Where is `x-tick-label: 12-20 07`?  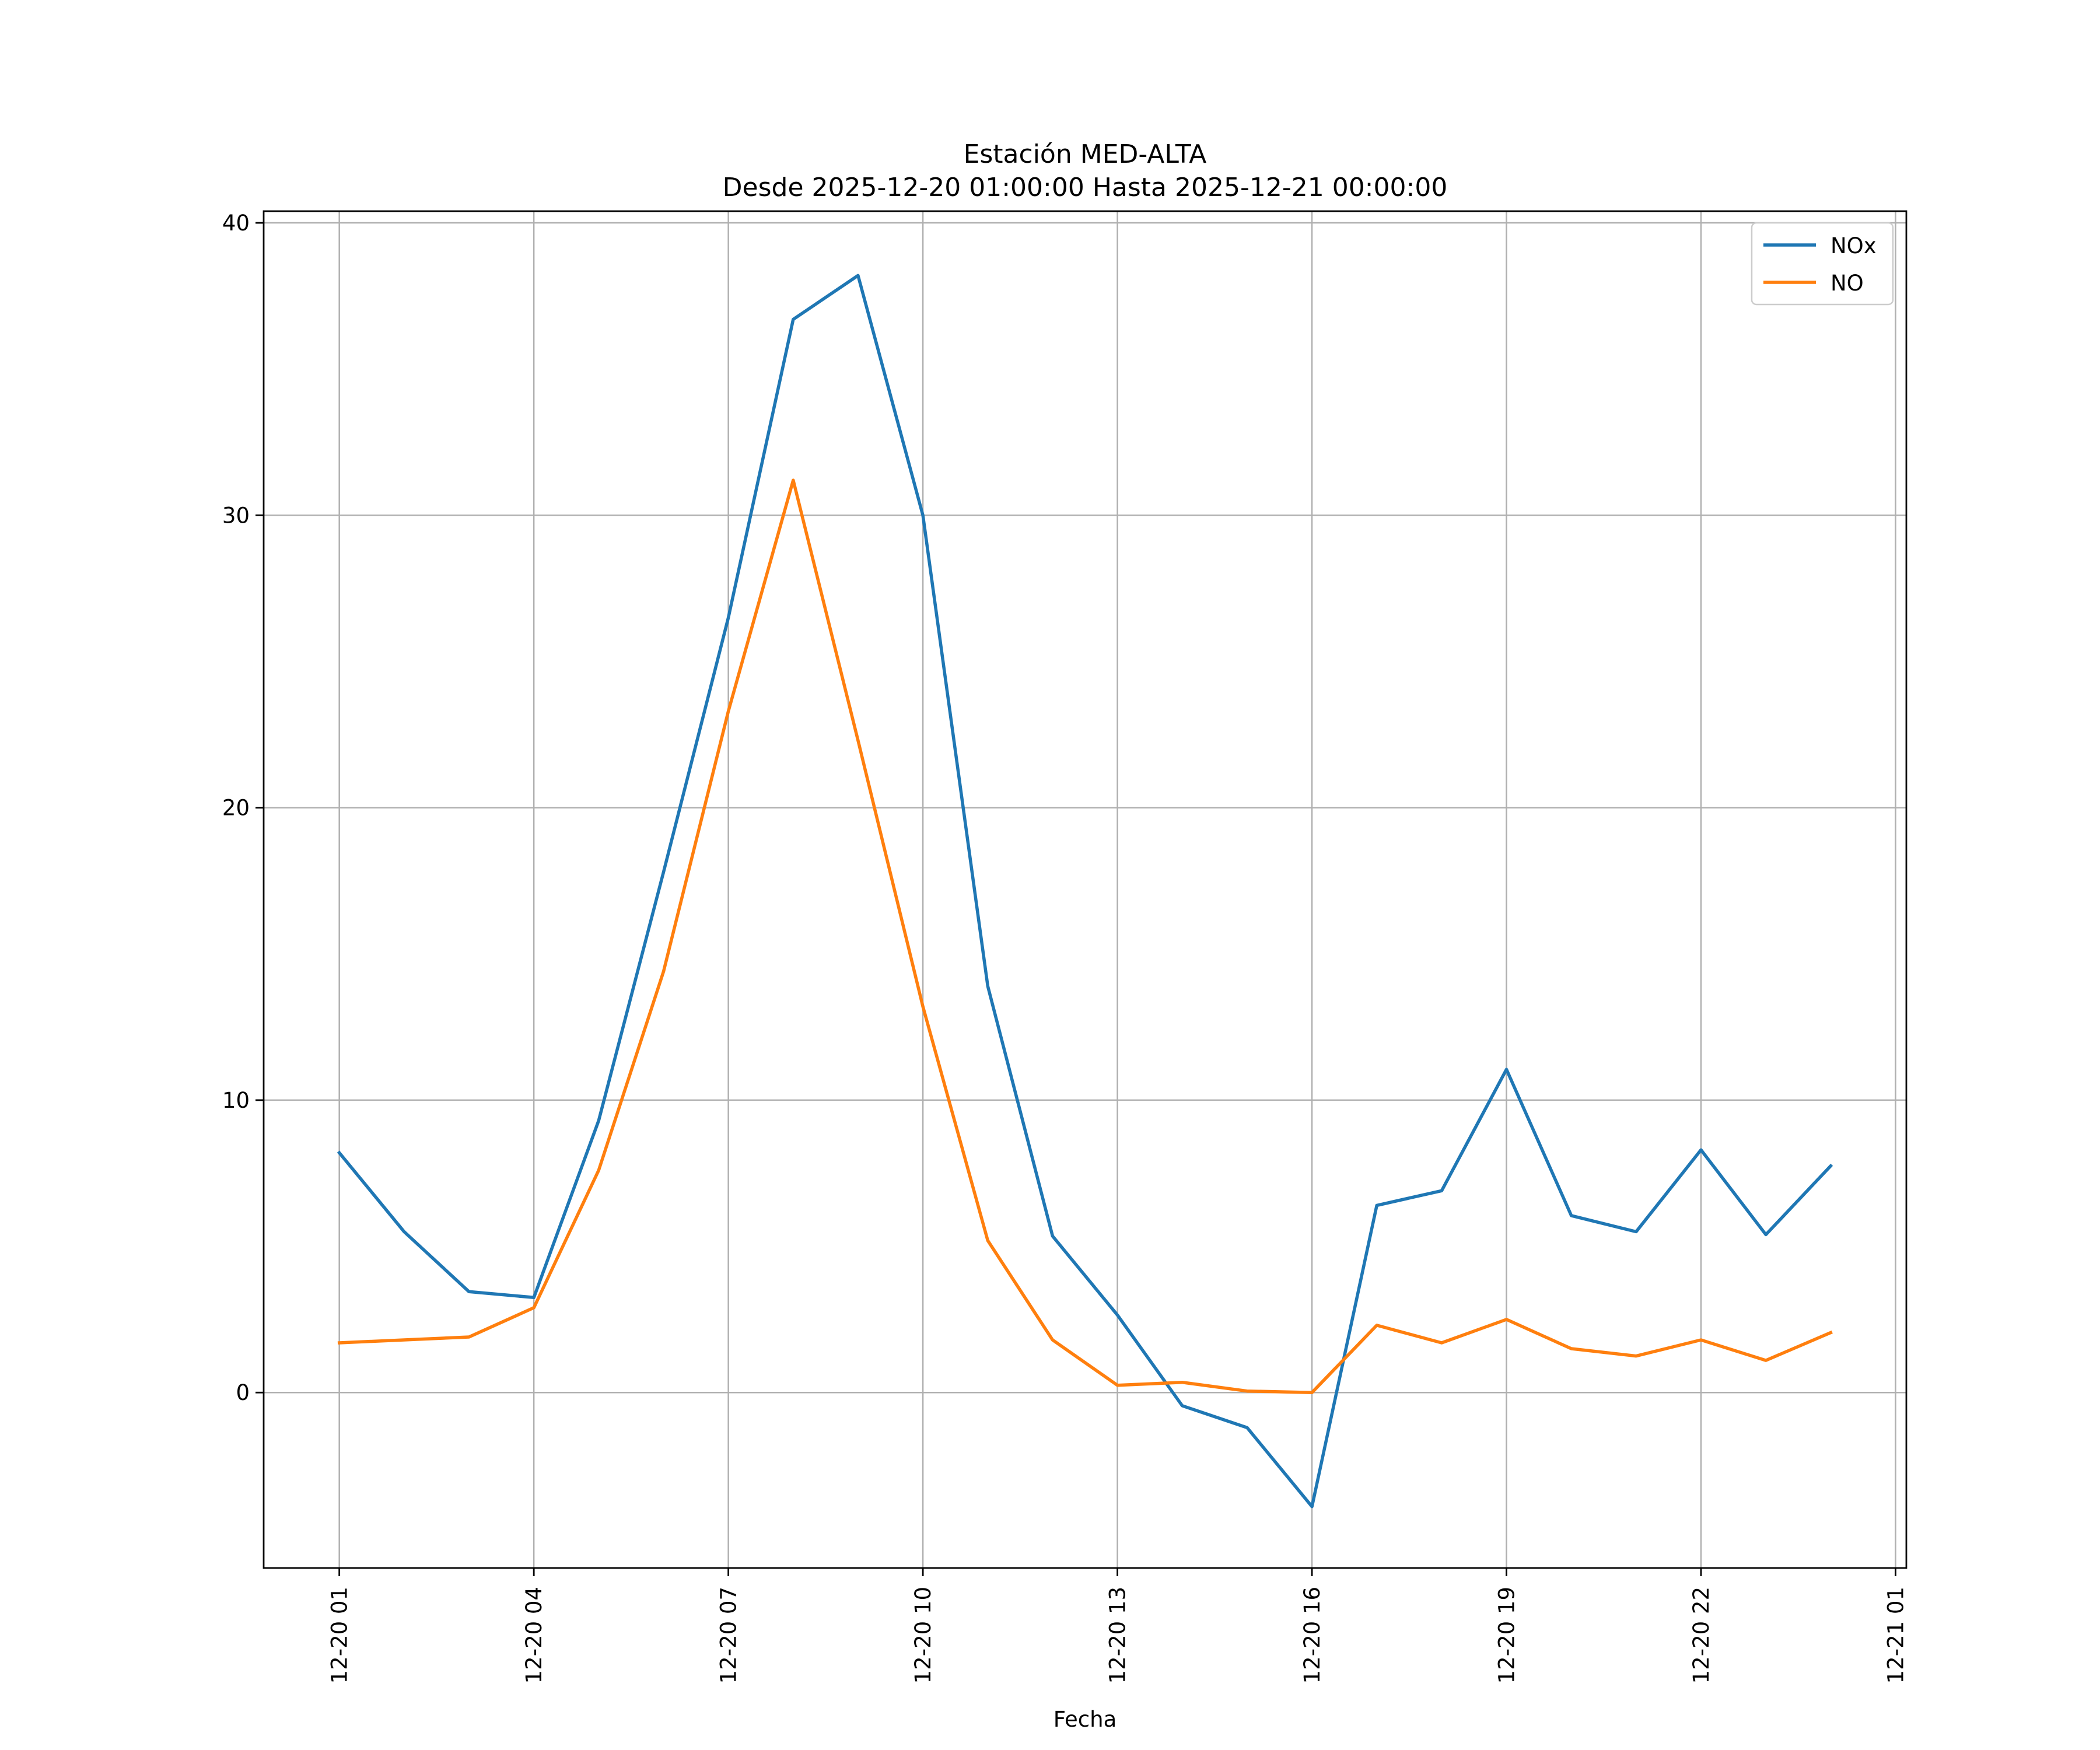 x-tick-label: 12-20 07 is located at coordinates (729, 1636).